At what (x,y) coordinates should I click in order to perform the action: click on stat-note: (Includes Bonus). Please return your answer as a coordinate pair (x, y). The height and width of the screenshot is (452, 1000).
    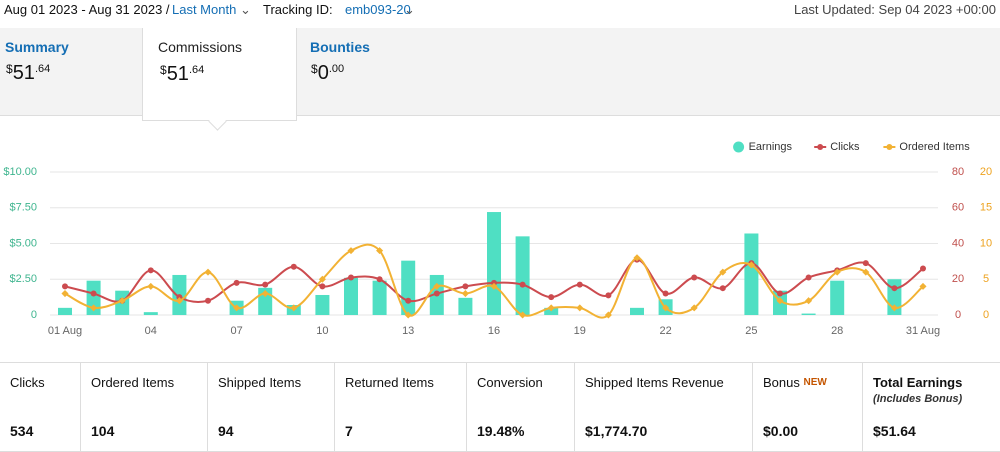
    Looking at the image, I should click on (918, 399).